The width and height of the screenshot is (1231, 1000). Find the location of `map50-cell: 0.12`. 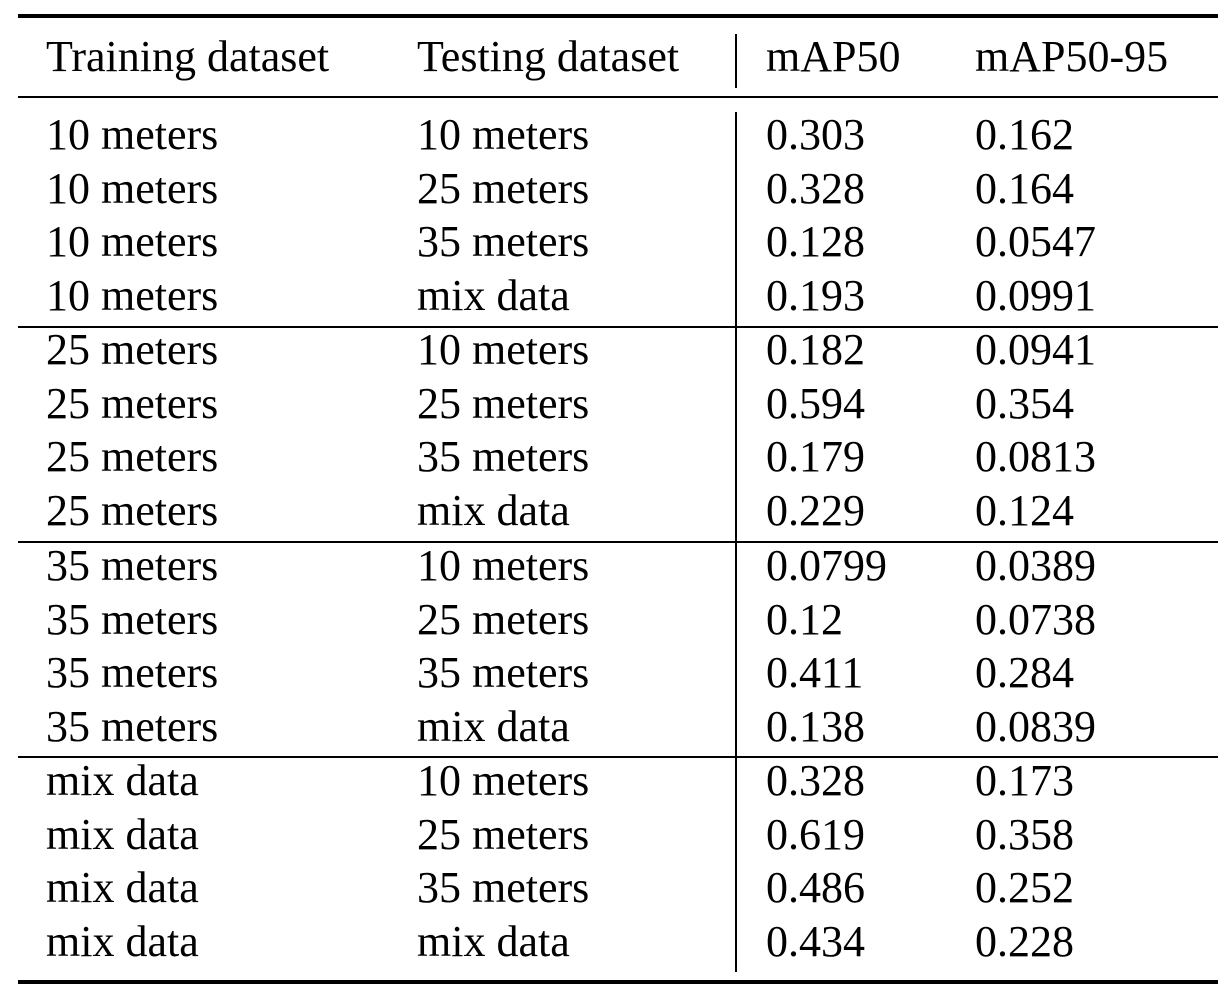

map50-cell: 0.12 is located at coordinates (804, 619).